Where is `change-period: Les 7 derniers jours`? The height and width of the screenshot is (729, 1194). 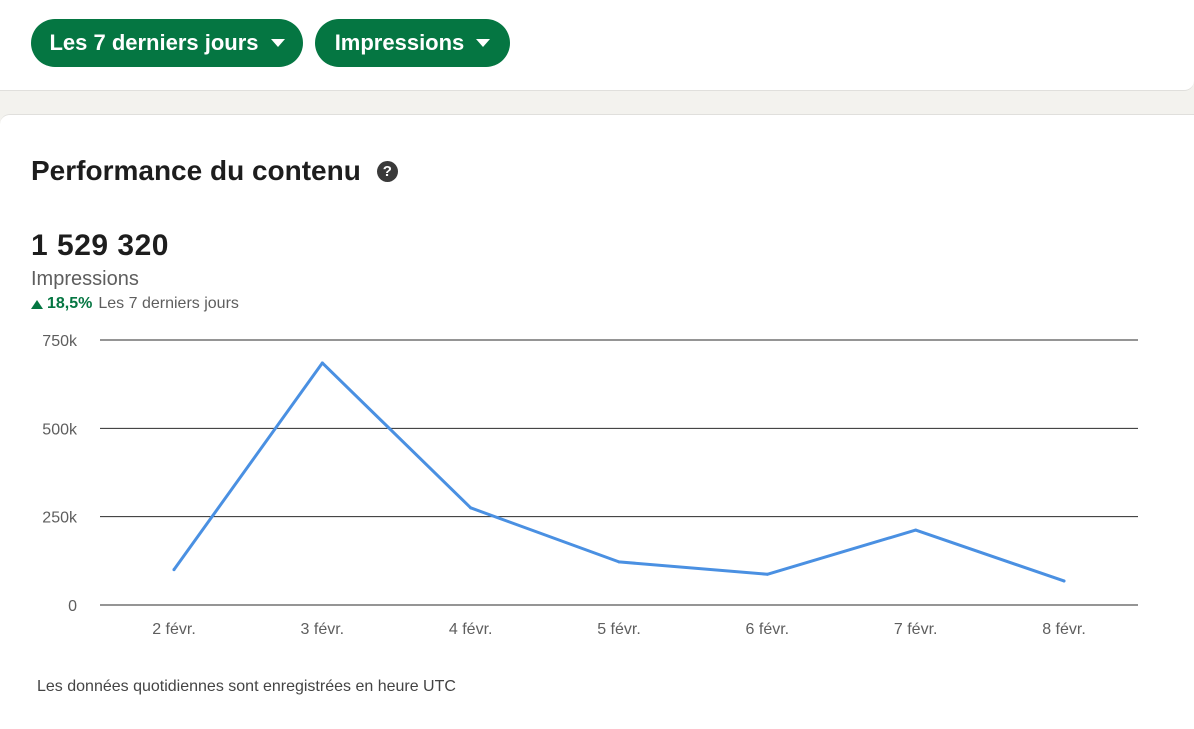
change-period: Les 7 derniers jours is located at coordinates (168, 303).